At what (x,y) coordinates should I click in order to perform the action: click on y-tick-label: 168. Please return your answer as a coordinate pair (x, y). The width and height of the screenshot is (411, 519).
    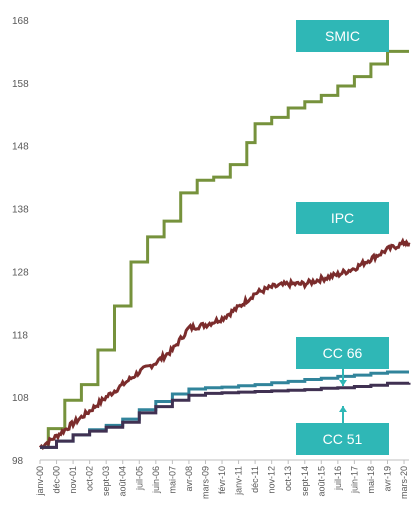
    Looking at the image, I should click on (20, 21).